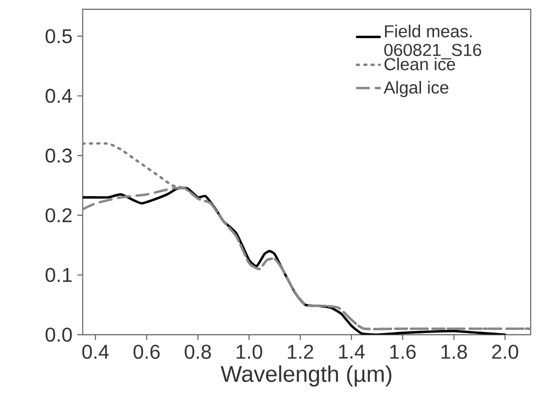  Describe the element at coordinates (420, 64) in the screenshot. I see `legend-label: Clean ice` at that location.